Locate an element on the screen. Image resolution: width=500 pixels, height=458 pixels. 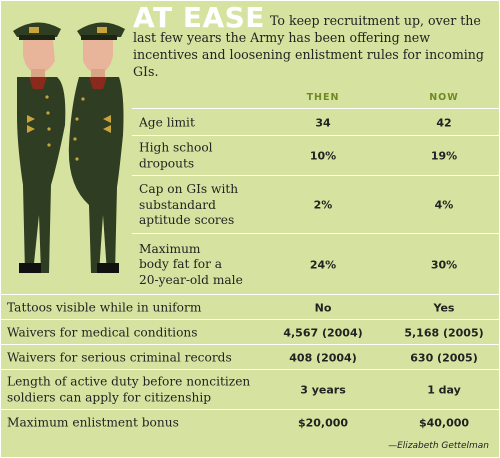
now-value: 4% is located at coordinates (444, 205).